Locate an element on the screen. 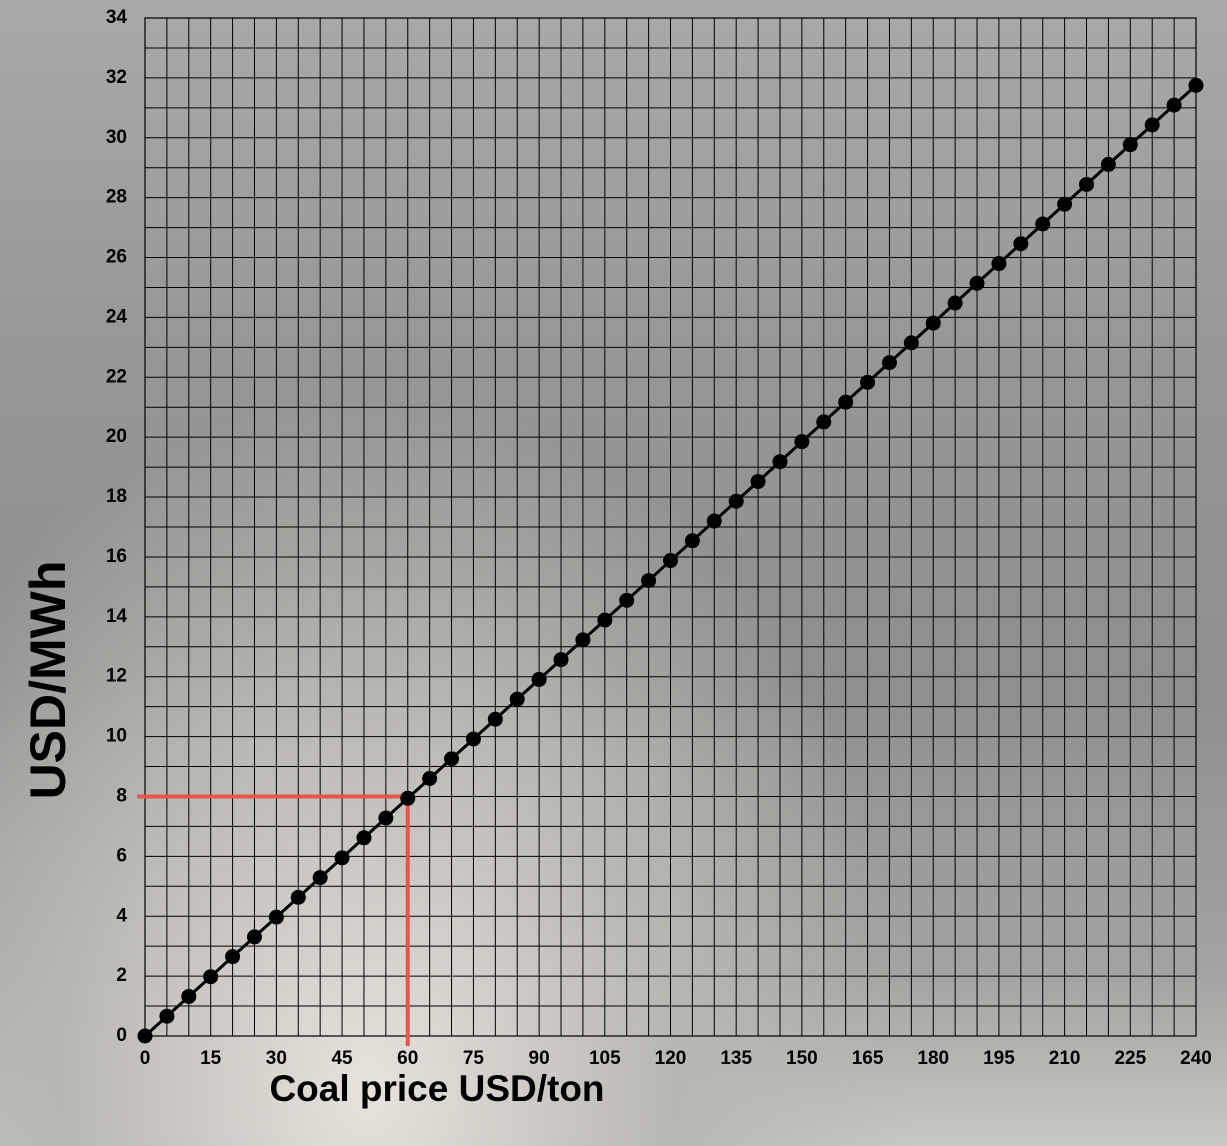 The height and width of the screenshot is (1146, 1227). x-tick-label: 105 is located at coordinates (605, 1058).